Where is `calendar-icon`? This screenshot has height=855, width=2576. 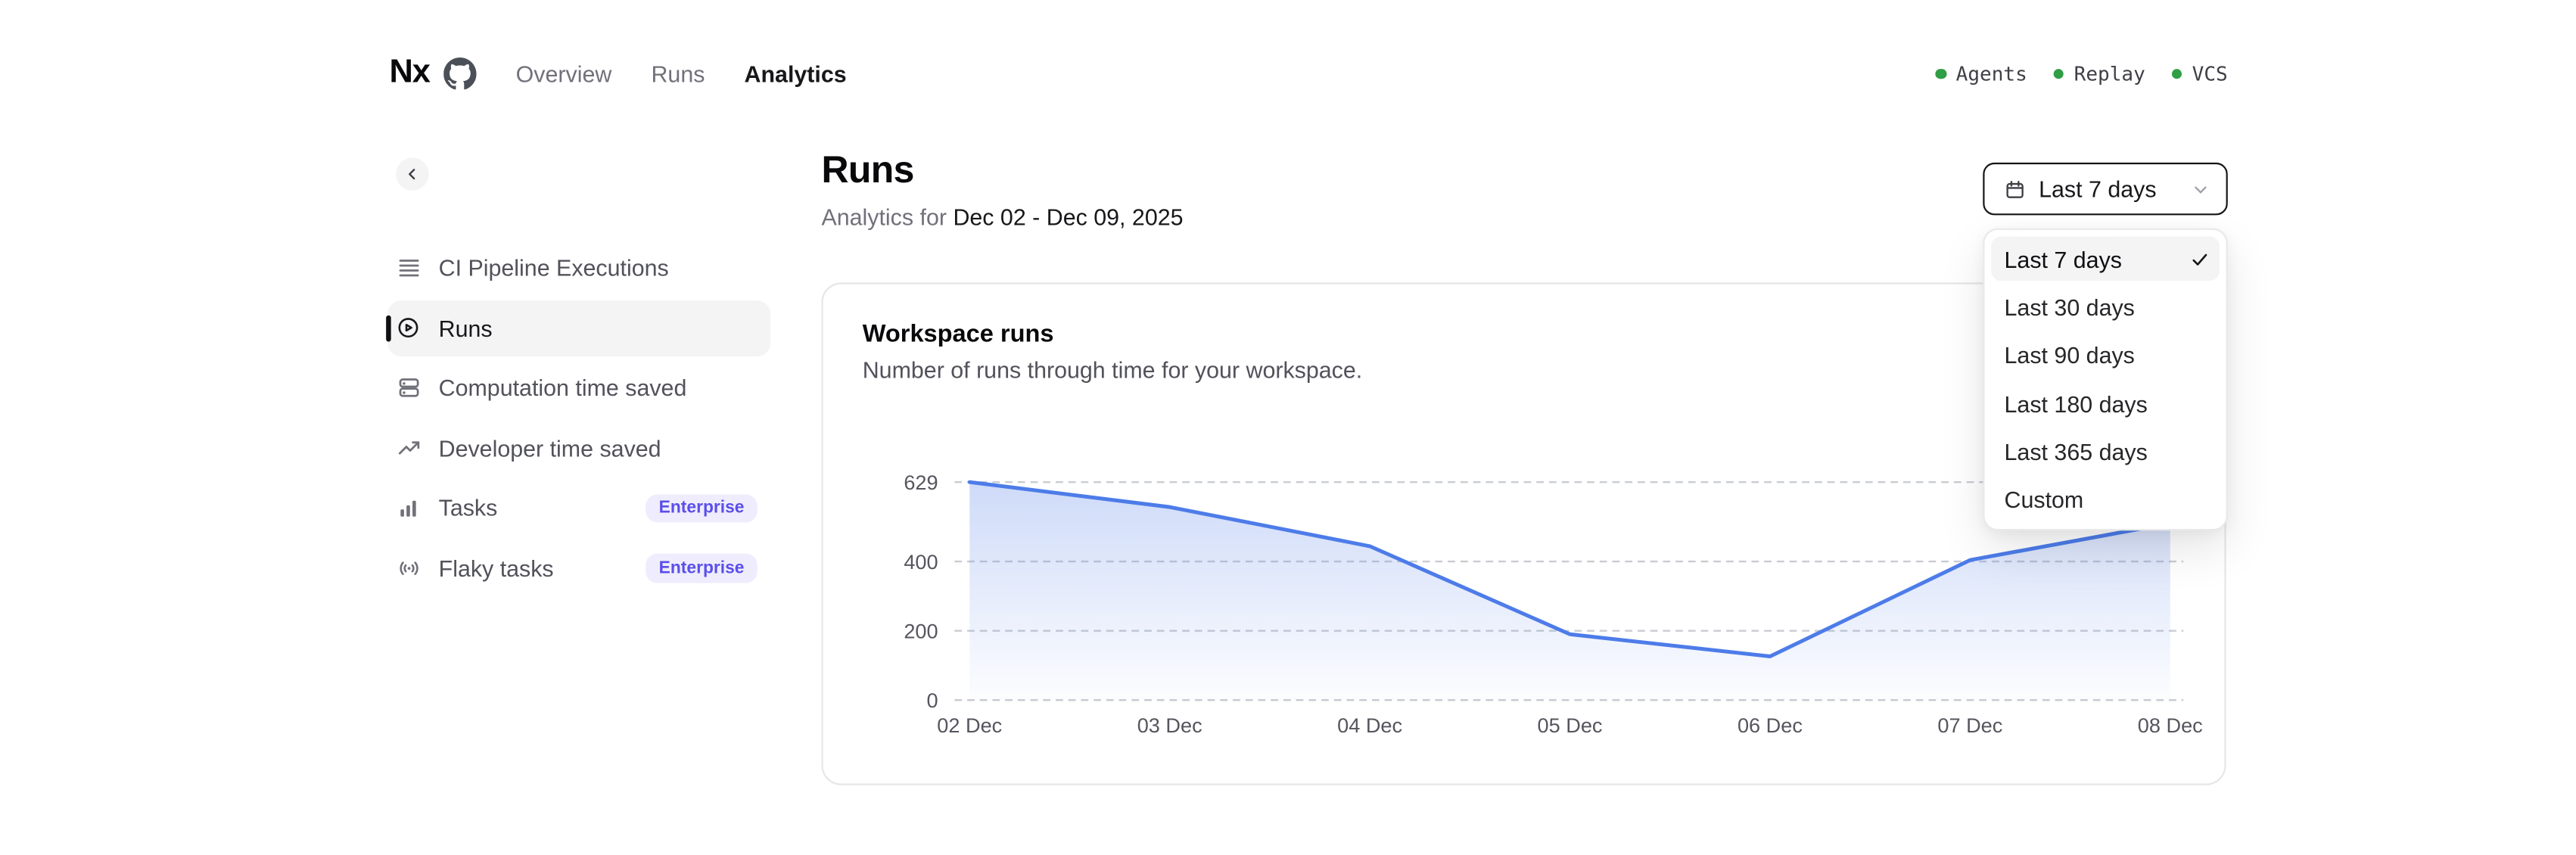 calendar-icon is located at coordinates (2016, 189).